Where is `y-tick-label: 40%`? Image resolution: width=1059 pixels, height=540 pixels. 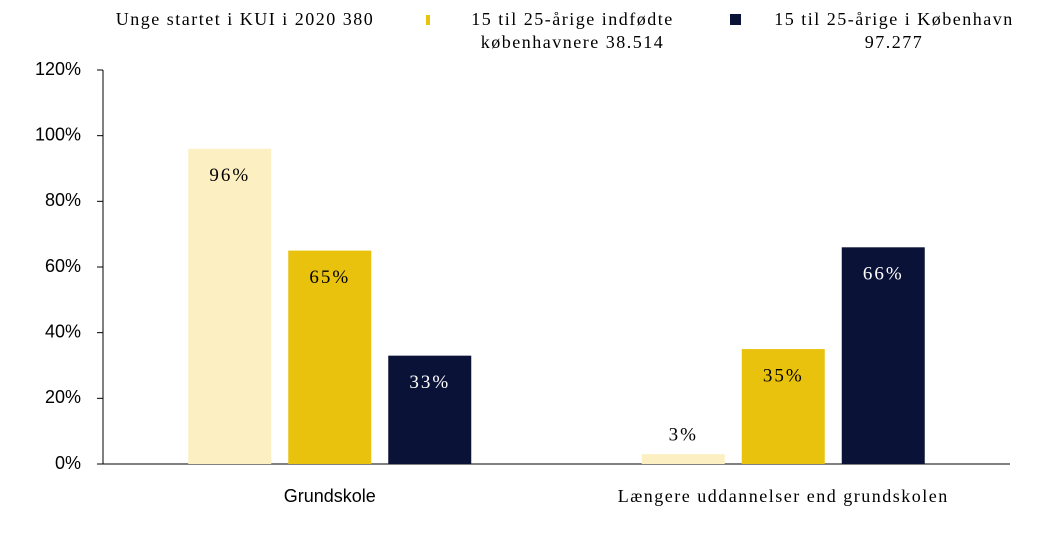 y-tick-label: 40% is located at coordinates (63, 331).